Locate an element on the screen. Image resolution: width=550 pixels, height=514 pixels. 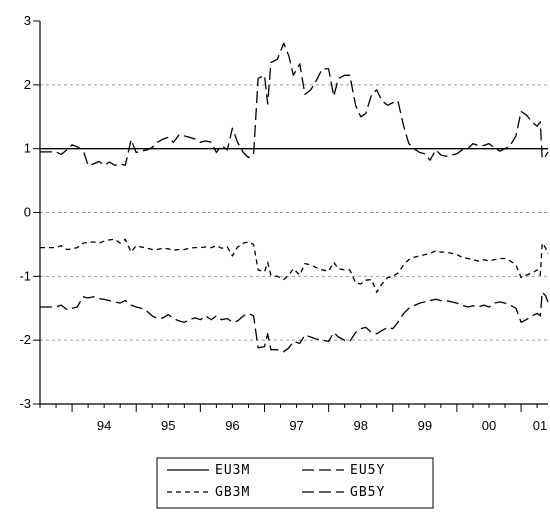
y-tick-label: -2 is located at coordinates (25, 339).